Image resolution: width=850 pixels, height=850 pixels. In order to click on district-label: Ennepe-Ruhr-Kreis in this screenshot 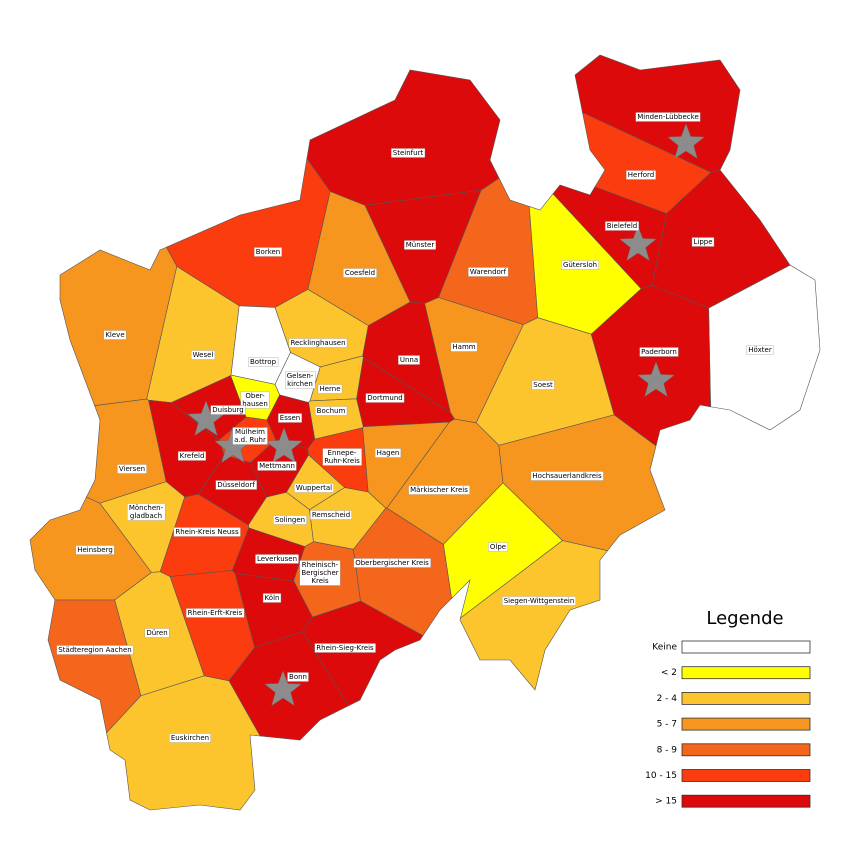, I will do `click(342, 457)`.